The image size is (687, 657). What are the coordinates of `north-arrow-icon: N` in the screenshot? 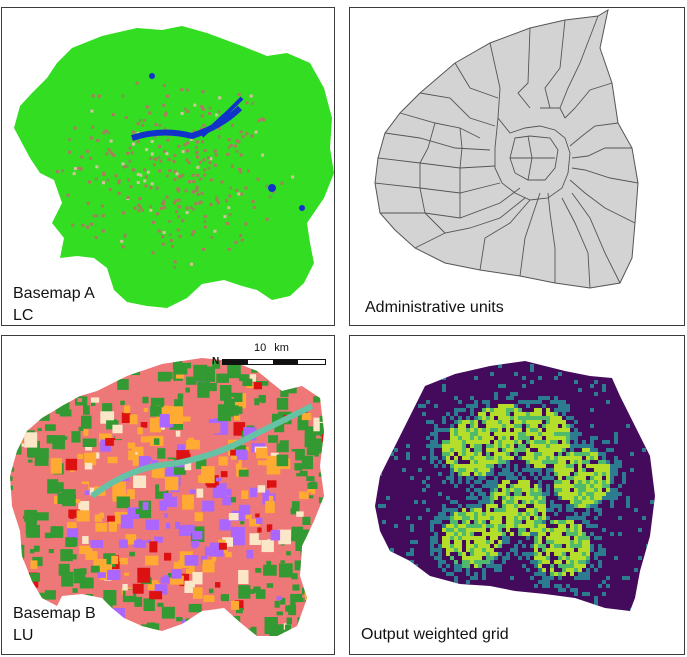 It's located at (216, 361).